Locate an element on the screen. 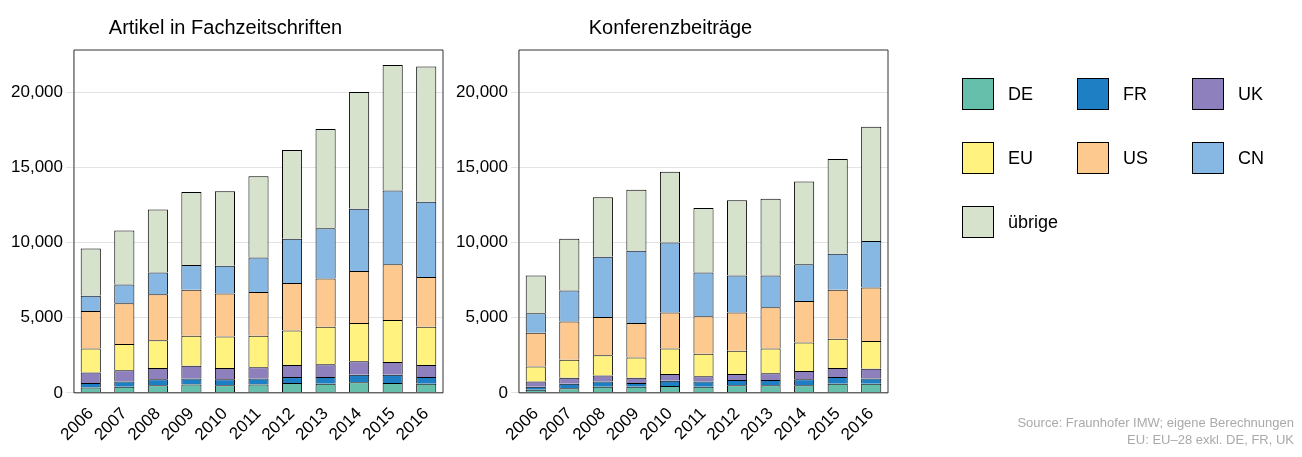  legend-label: UK is located at coordinates (1251, 94).